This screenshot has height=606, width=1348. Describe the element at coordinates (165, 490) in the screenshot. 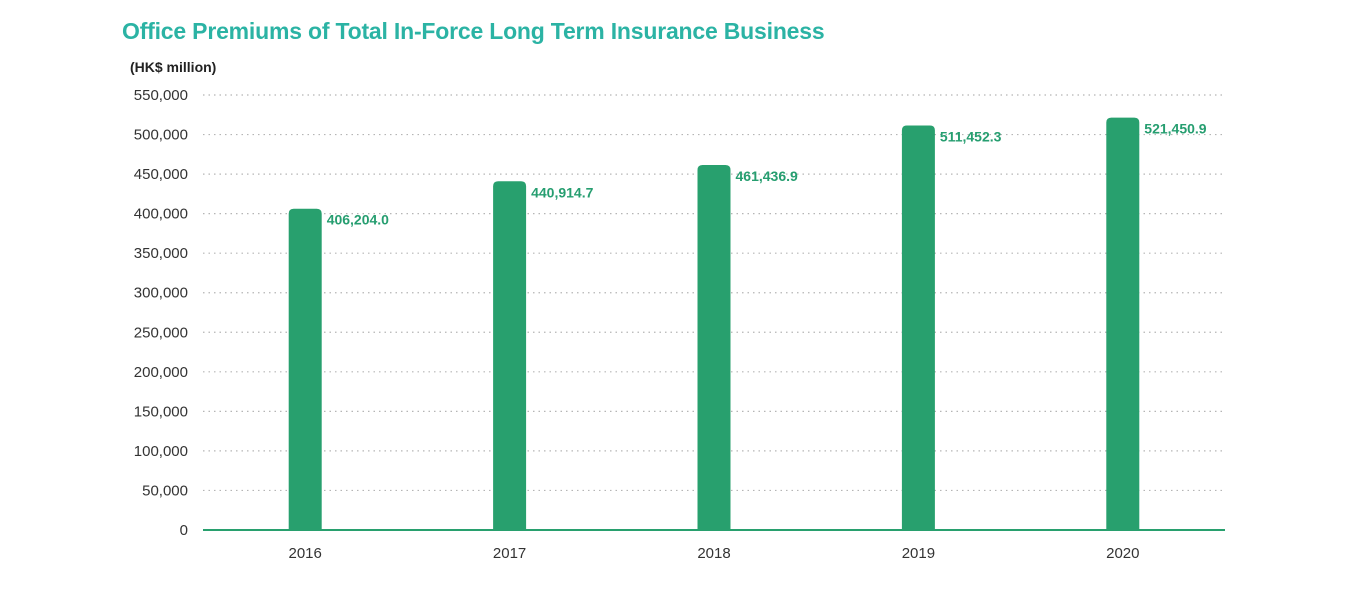

I see `y-tick-label: 50,000` at that location.